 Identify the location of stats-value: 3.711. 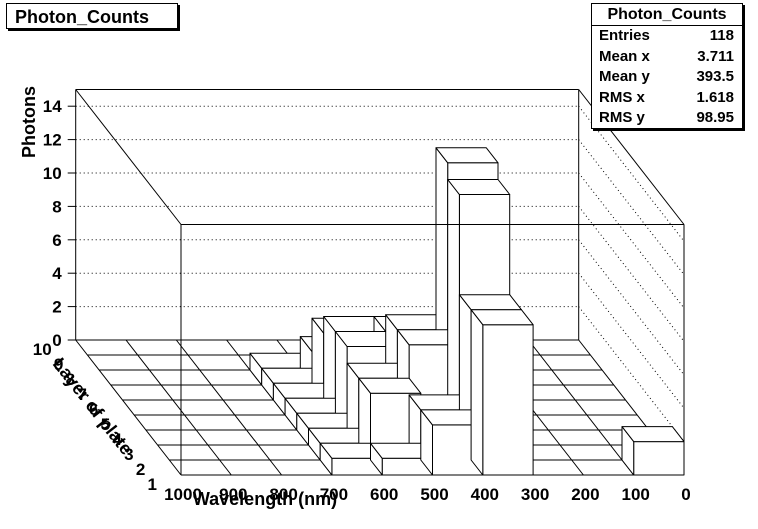
(715, 56).